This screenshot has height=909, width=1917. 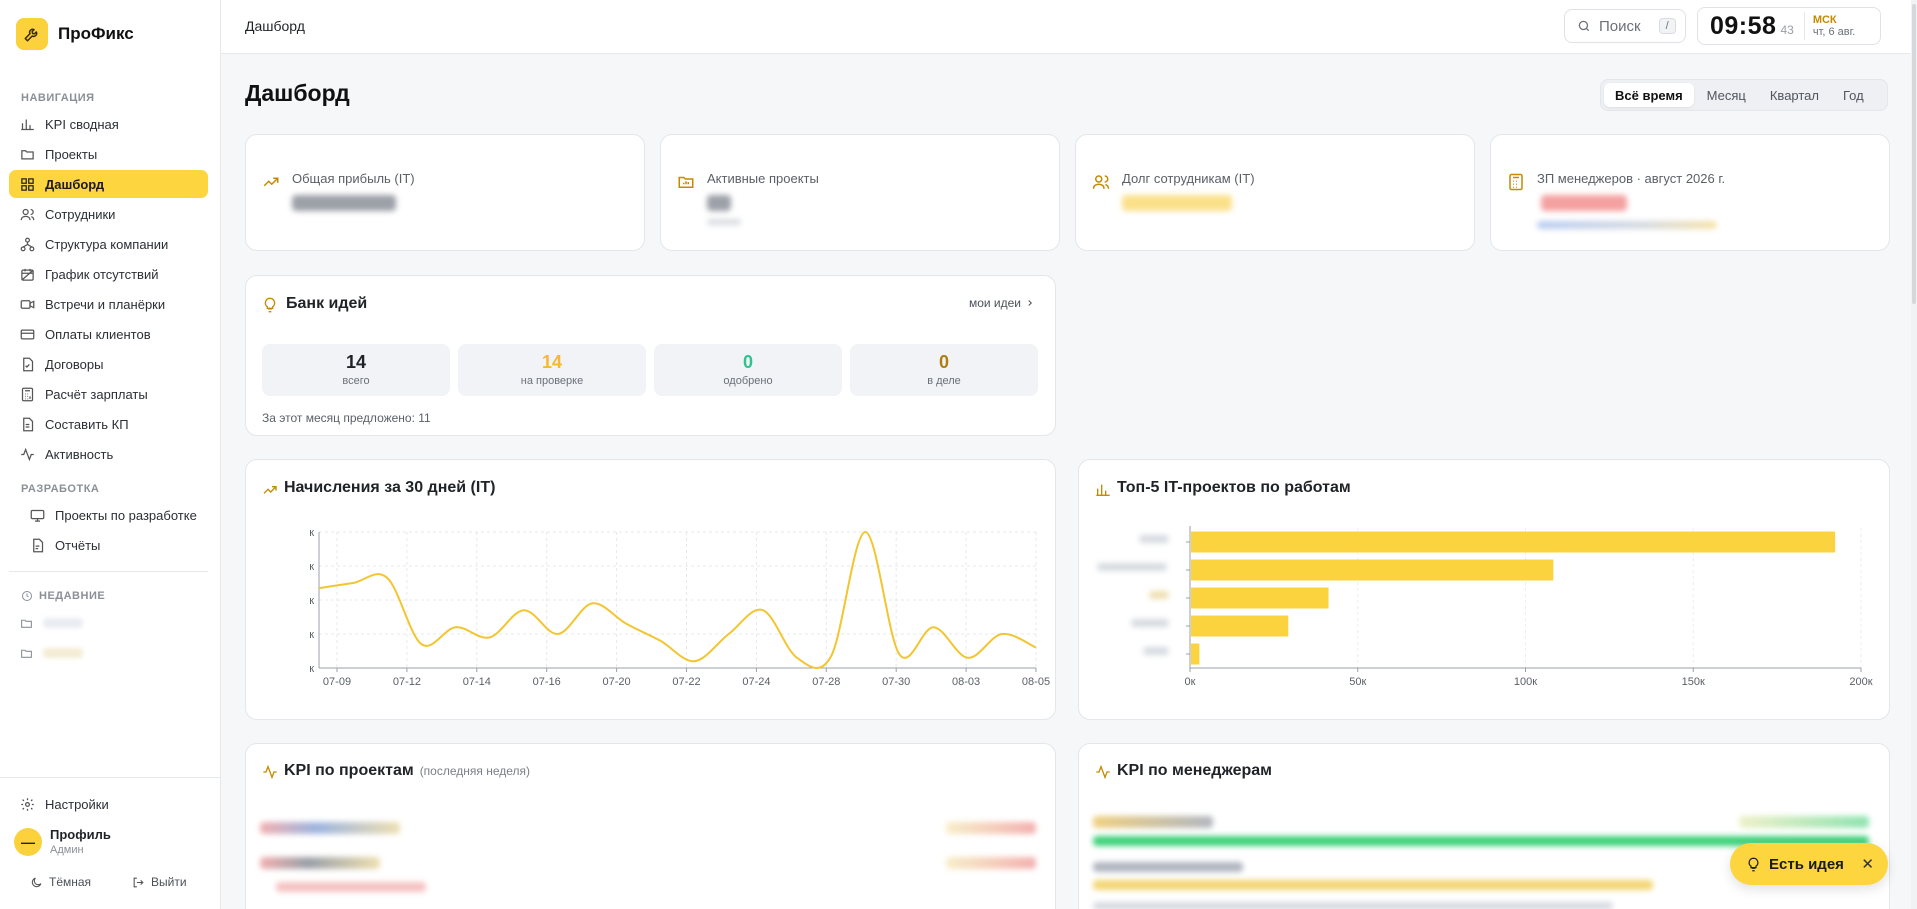 What do you see at coordinates (346, 418) in the screenshot?
I see `ideas-month-note: За этот месяц предложено: 11` at bounding box center [346, 418].